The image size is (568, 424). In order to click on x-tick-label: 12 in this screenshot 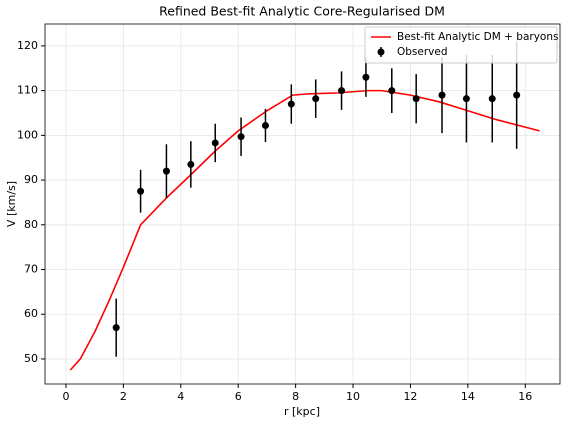, I will do `click(410, 396)`.